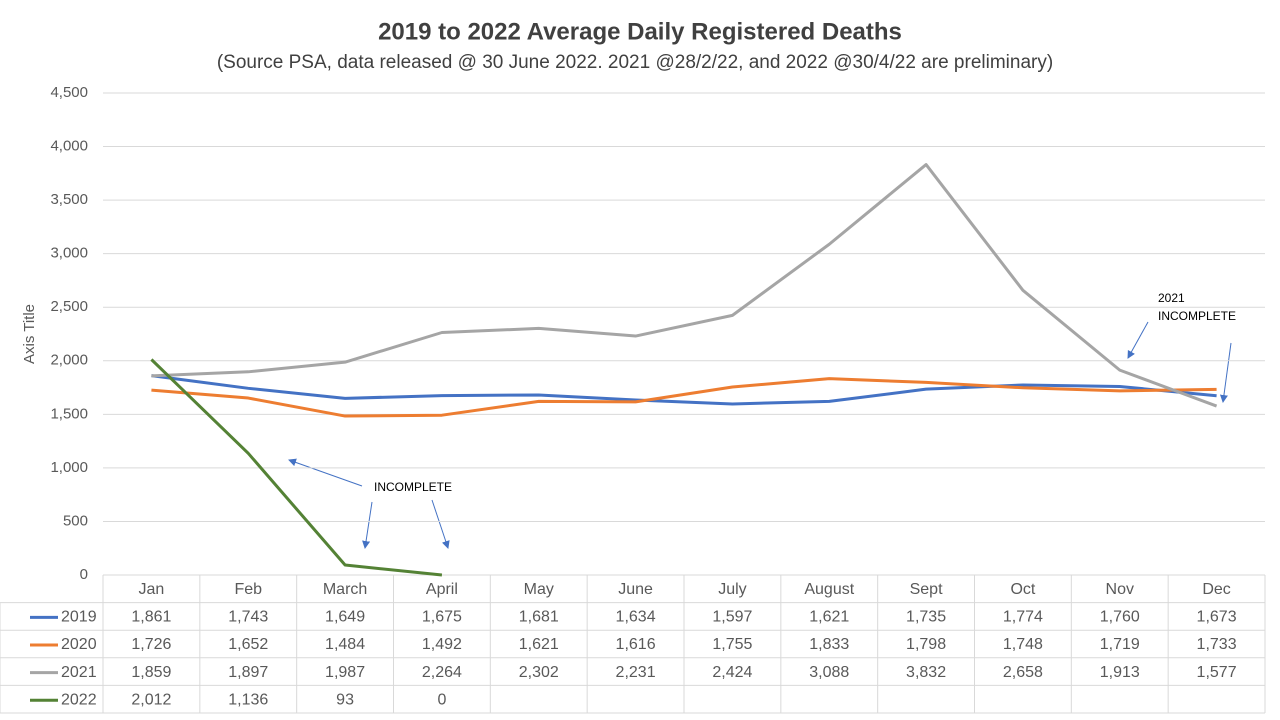 Image resolution: width=1280 pixels, height=720 pixels. Describe the element at coordinates (69, 413) in the screenshot. I see `y-tick-label: 1,500` at that location.